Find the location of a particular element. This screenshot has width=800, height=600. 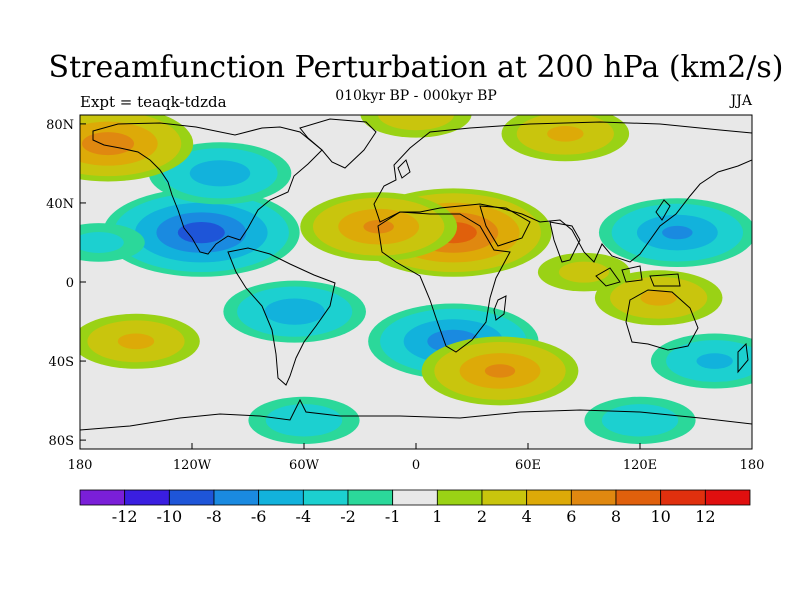

colorbar-label: -6 is located at coordinates (259, 516).